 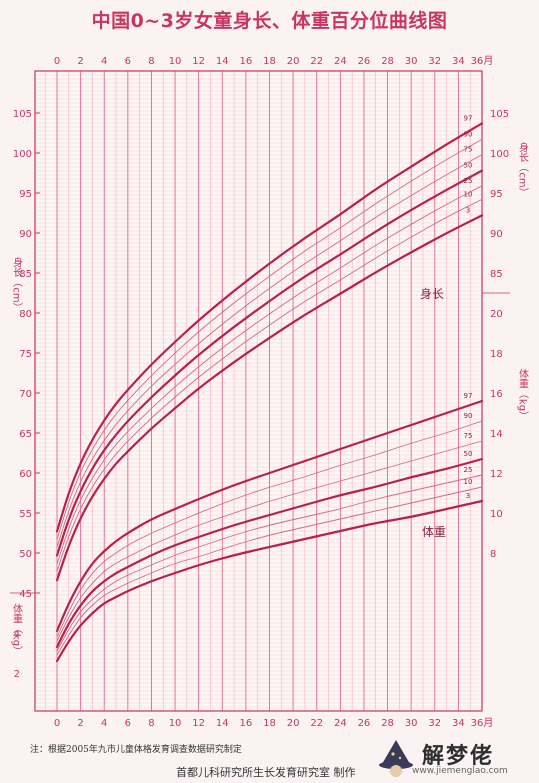 What do you see at coordinates (25, 434) in the screenshot?
I see `length-tick-label-left: 65` at bounding box center [25, 434].